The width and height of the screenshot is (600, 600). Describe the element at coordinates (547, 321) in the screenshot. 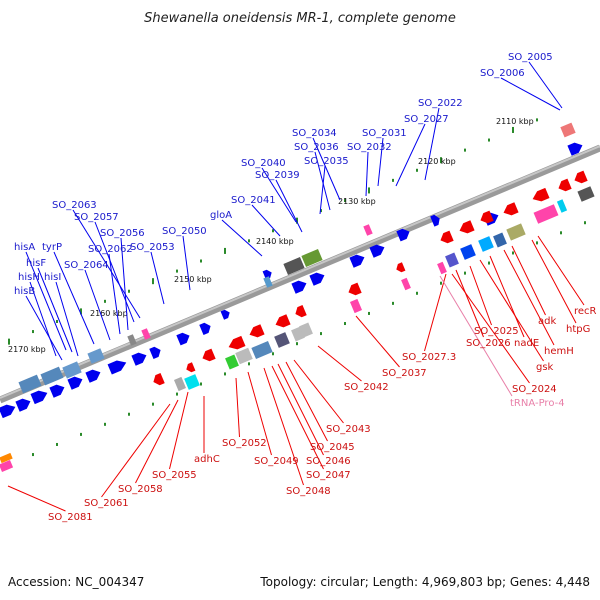

I see `reverse-gene-label: adk` at that location.